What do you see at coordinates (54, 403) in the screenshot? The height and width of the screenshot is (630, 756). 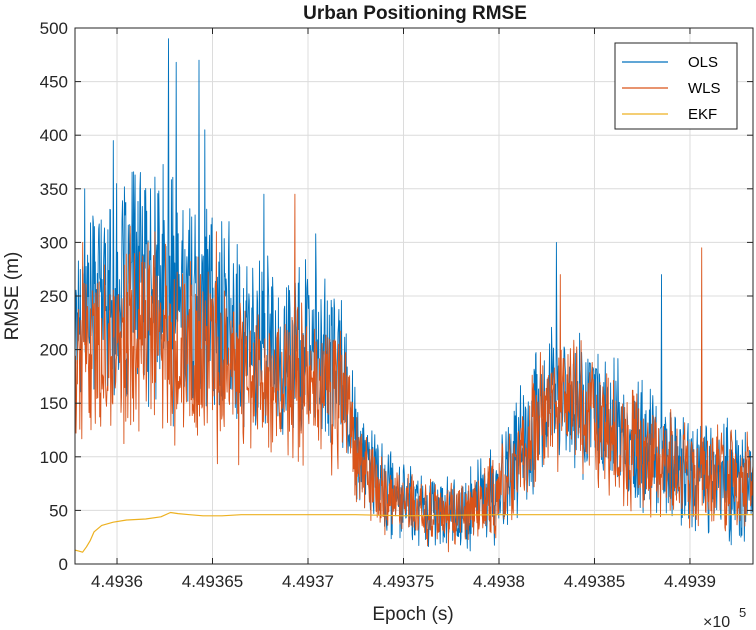 I see `y-tick-label: 150` at bounding box center [54, 403].